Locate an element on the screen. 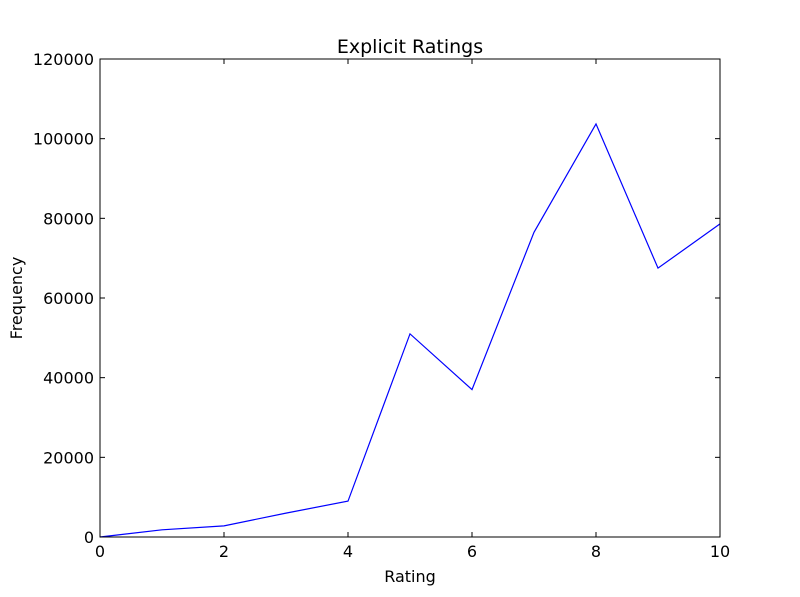 Image resolution: width=800 pixels, height=597 pixels. x-tick-label: 10 is located at coordinates (720, 551).